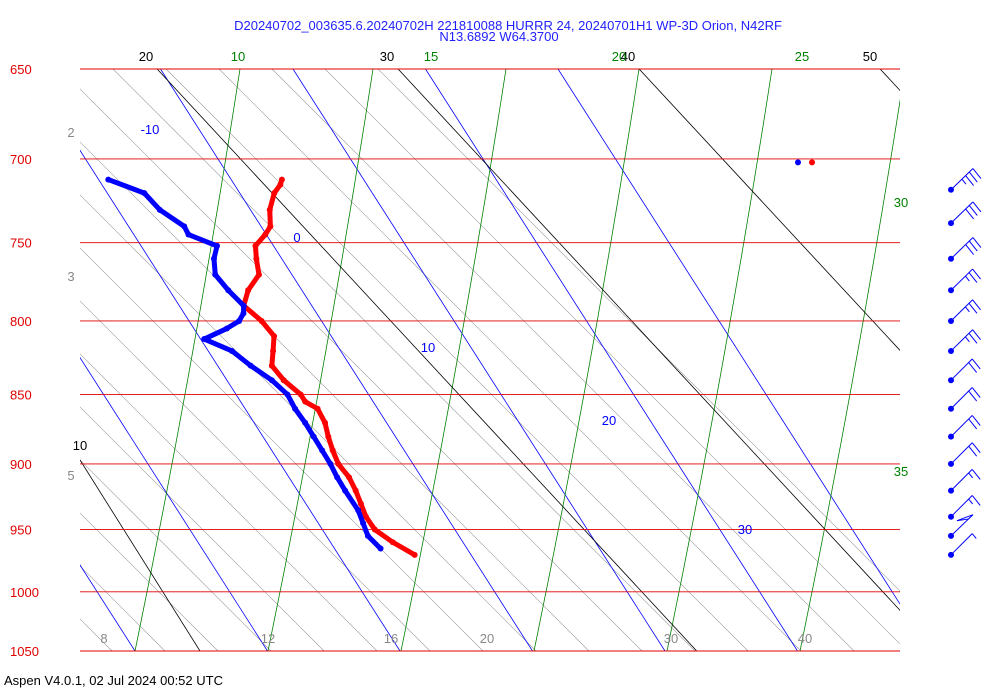  What do you see at coordinates (21, 321) in the screenshot?
I see `pressure-tick-label: 800` at bounding box center [21, 321].